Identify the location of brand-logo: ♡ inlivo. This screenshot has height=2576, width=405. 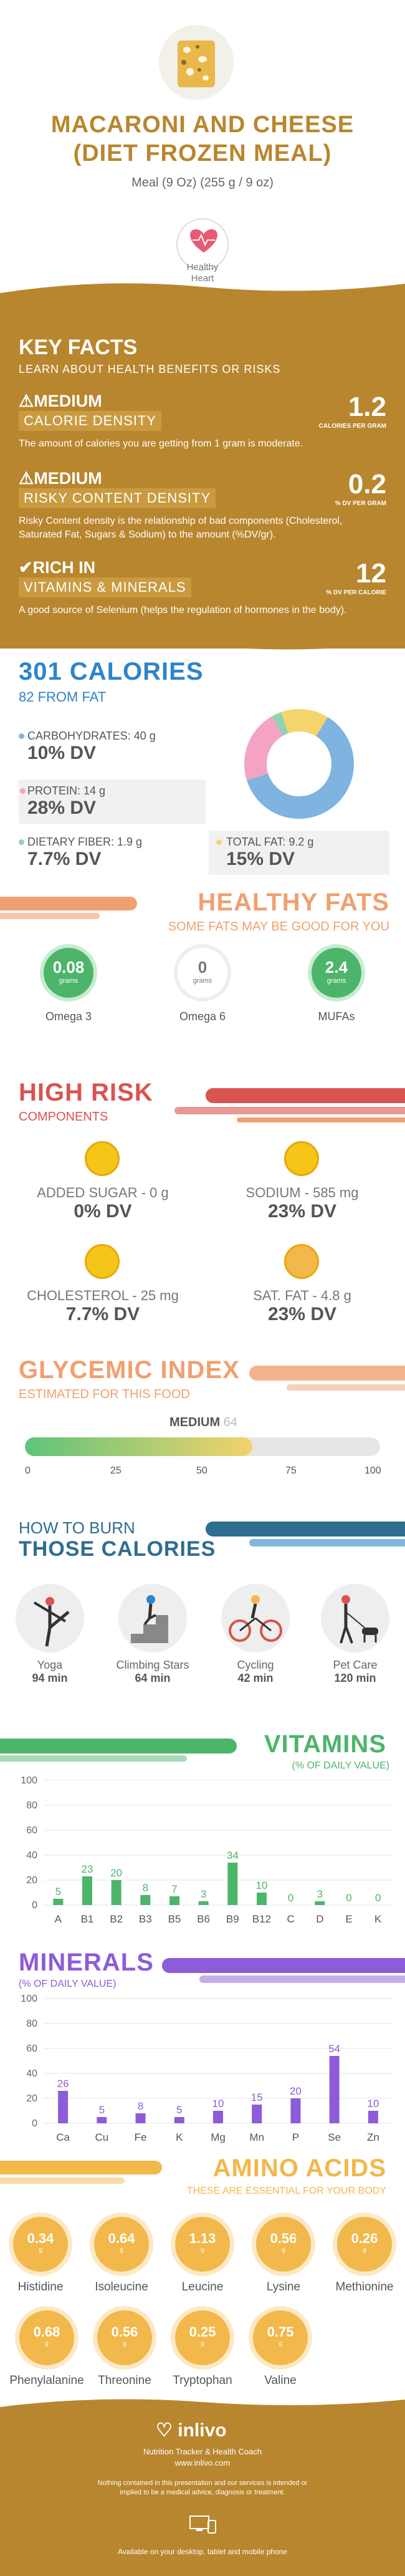
(191, 2430).